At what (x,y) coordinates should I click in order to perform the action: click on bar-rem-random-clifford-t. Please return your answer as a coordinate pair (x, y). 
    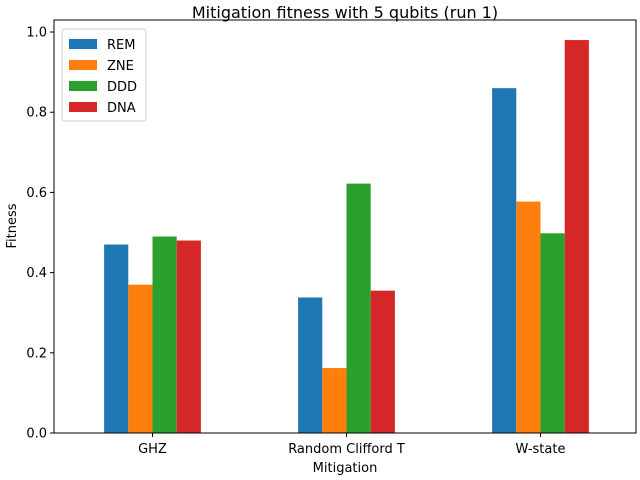
    Looking at the image, I should click on (310, 365).